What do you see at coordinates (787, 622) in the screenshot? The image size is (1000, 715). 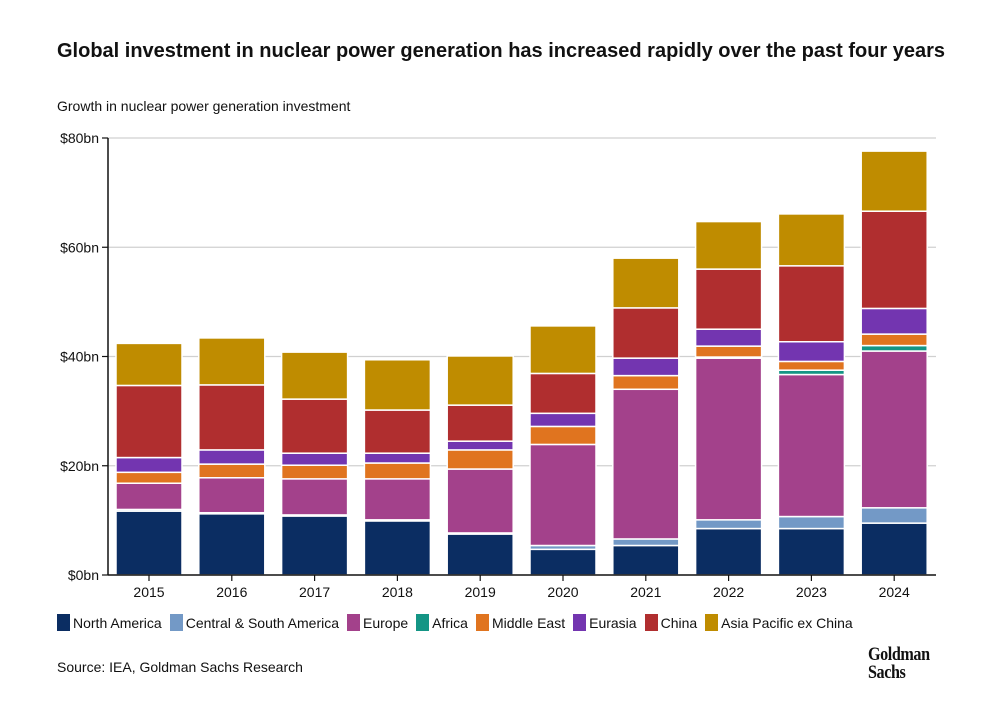 I see `legend-label: Asia Pacific ex China` at bounding box center [787, 622].